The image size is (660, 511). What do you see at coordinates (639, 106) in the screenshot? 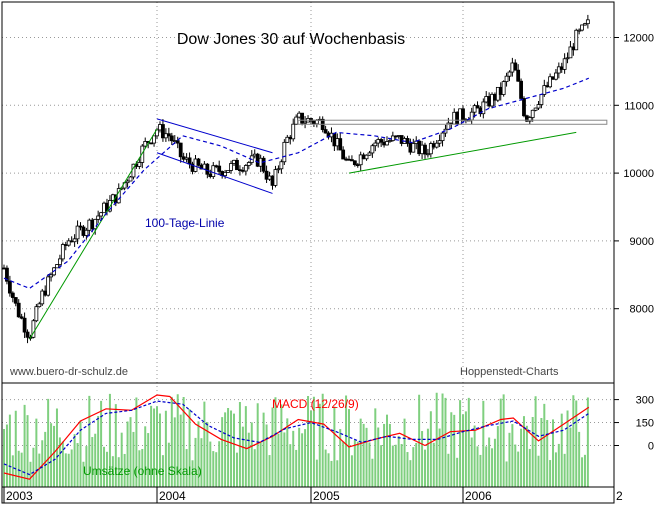
I see `y-tick-label-price: 11000` at bounding box center [639, 106].